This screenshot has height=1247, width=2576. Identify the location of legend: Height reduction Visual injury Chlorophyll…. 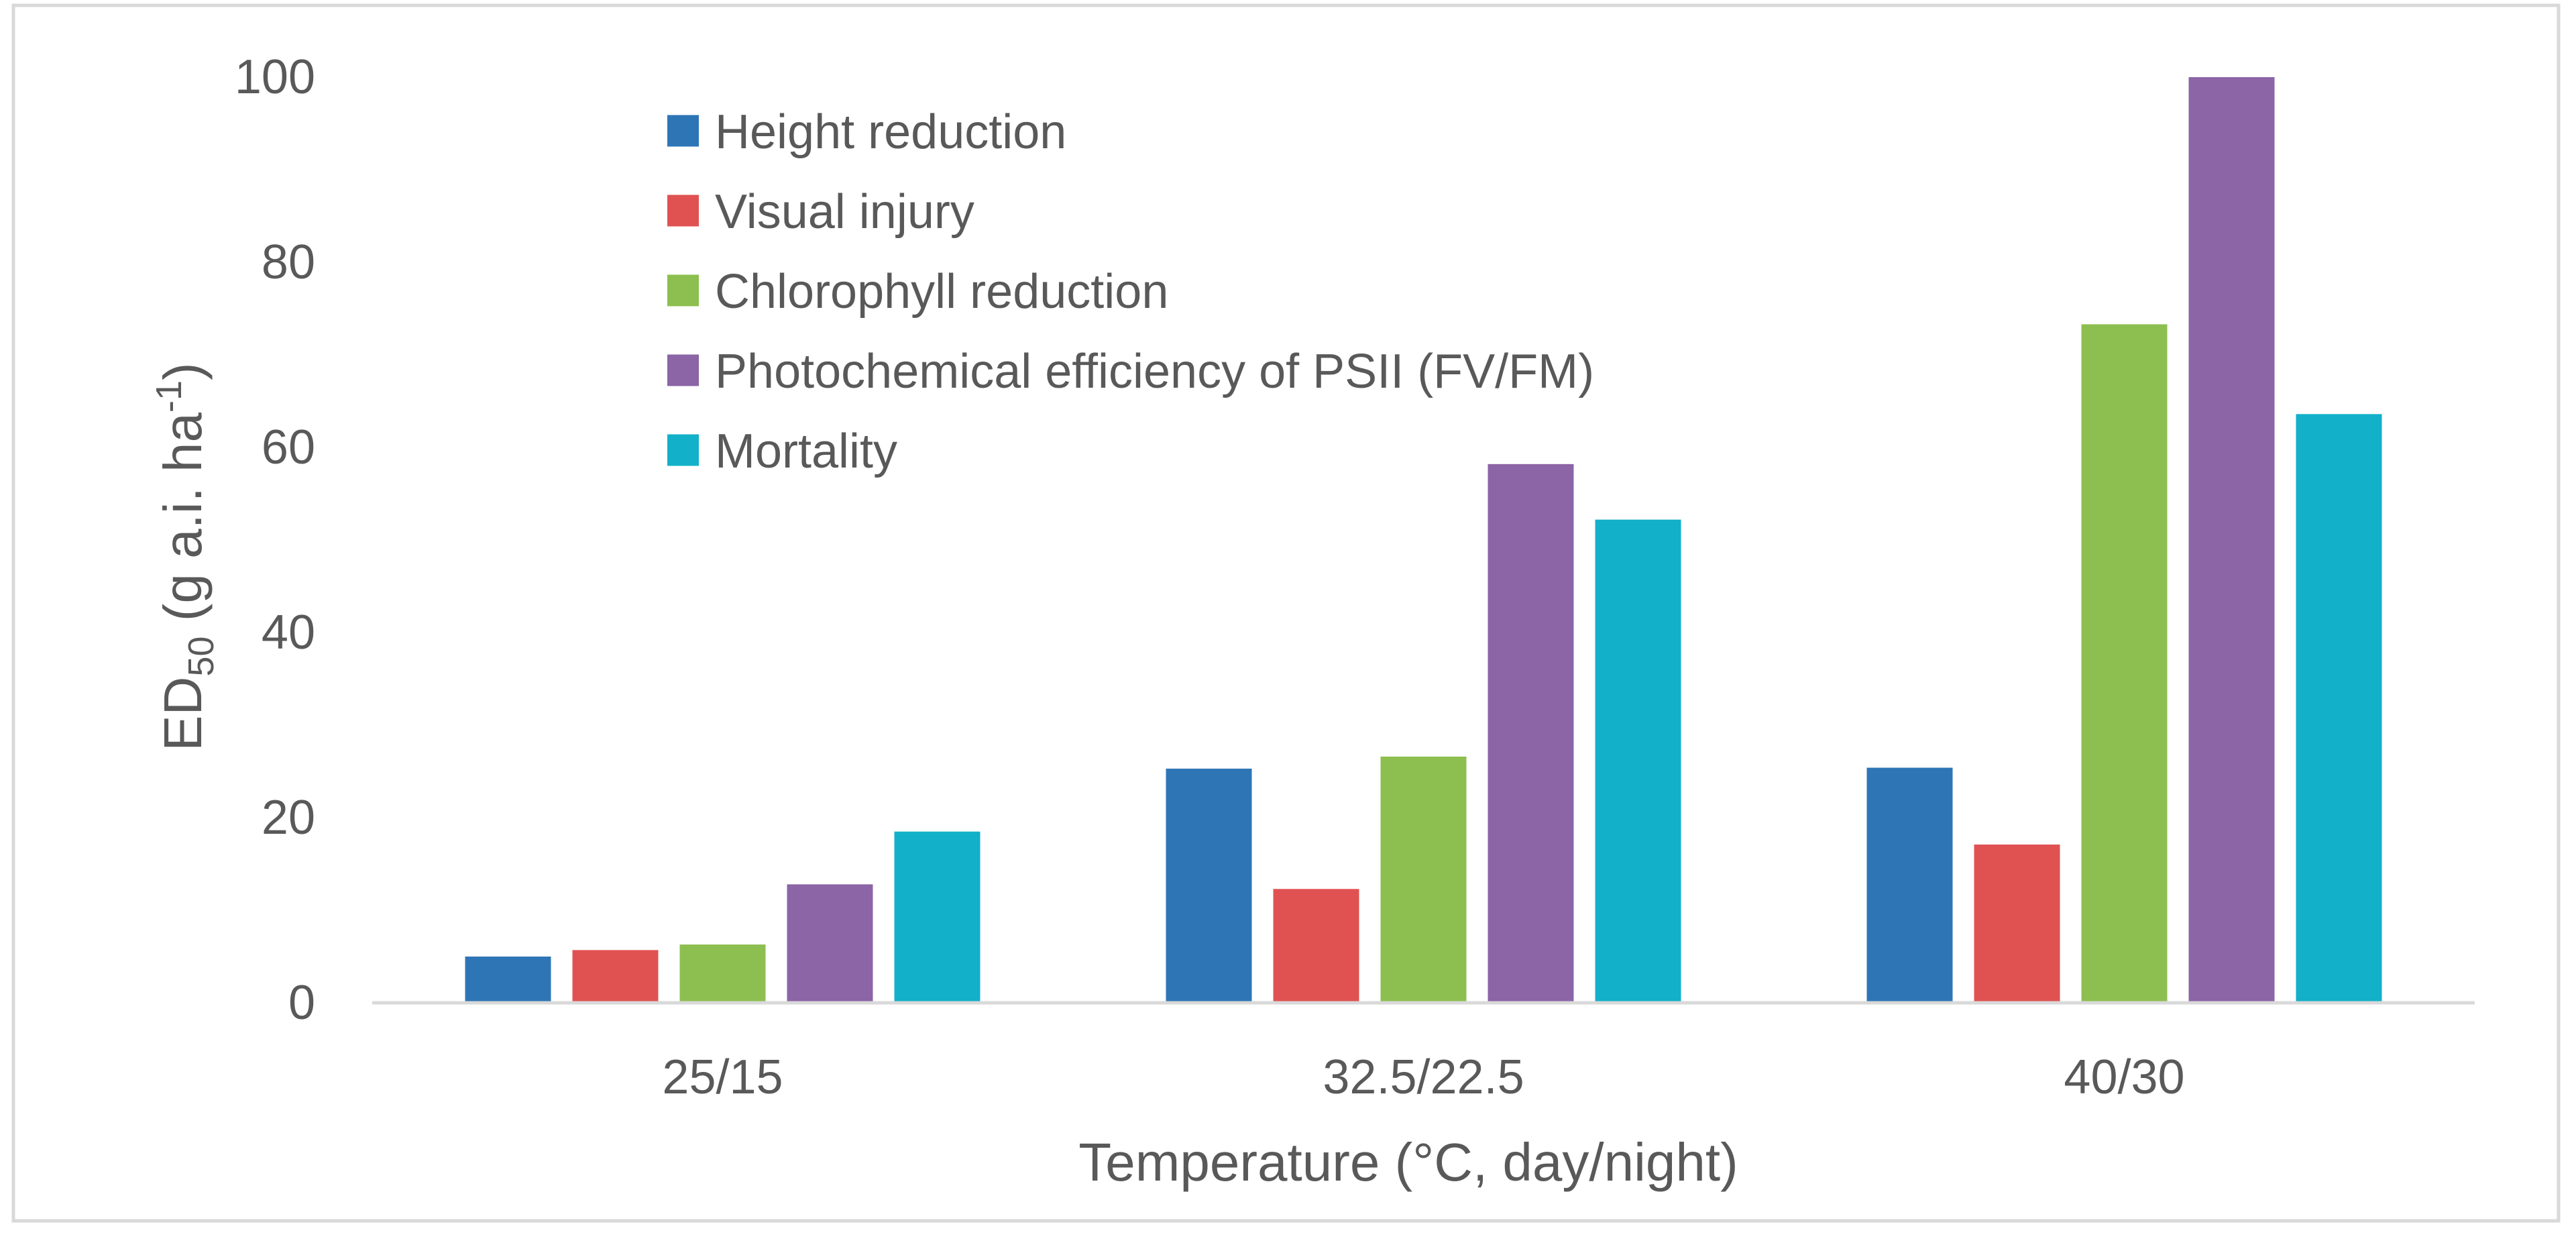
(1130, 291).